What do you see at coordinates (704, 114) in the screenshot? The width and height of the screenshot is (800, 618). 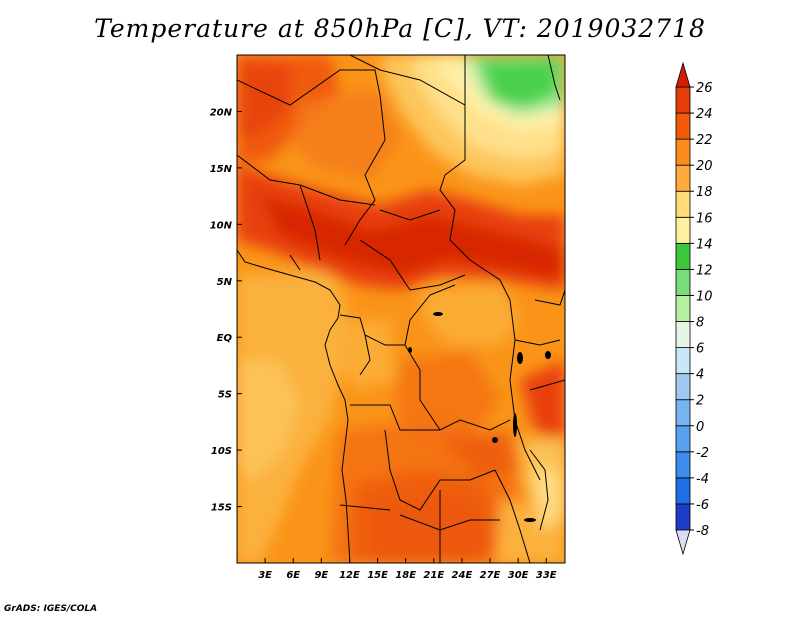 I see `colorbar-label: 24` at bounding box center [704, 114].